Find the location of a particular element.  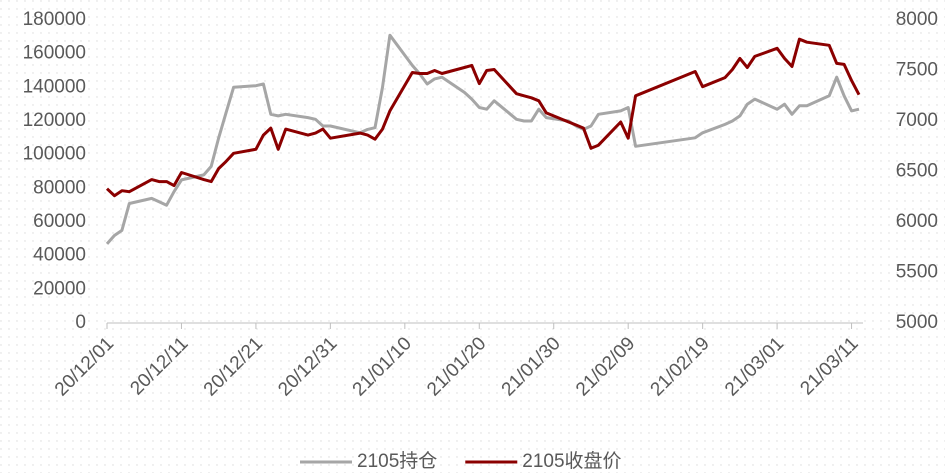

y-tick-label: 180000 is located at coordinates (54, 19).